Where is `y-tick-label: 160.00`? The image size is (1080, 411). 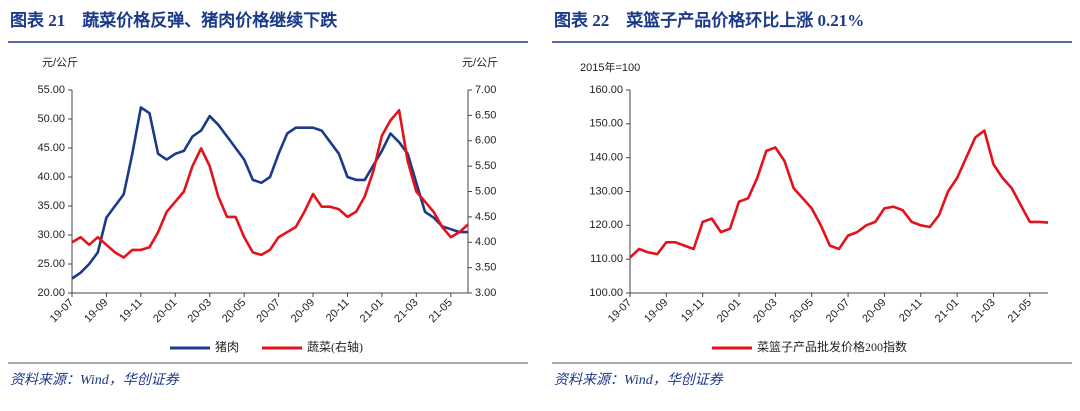
y-tick-label: 160.00 is located at coordinates (606, 90).